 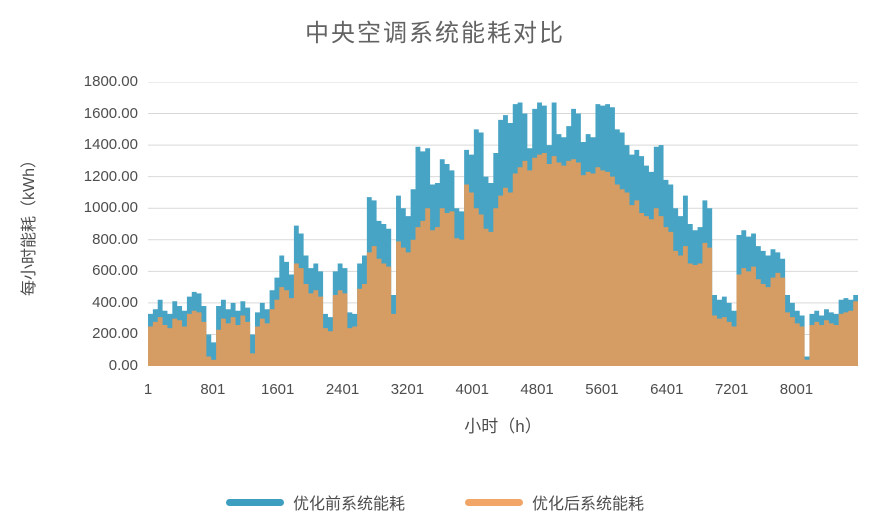 What do you see at coordinates (254, 502) in the screenshot?
I see `legend-line-marker-before` at bounding box center [254, 502].